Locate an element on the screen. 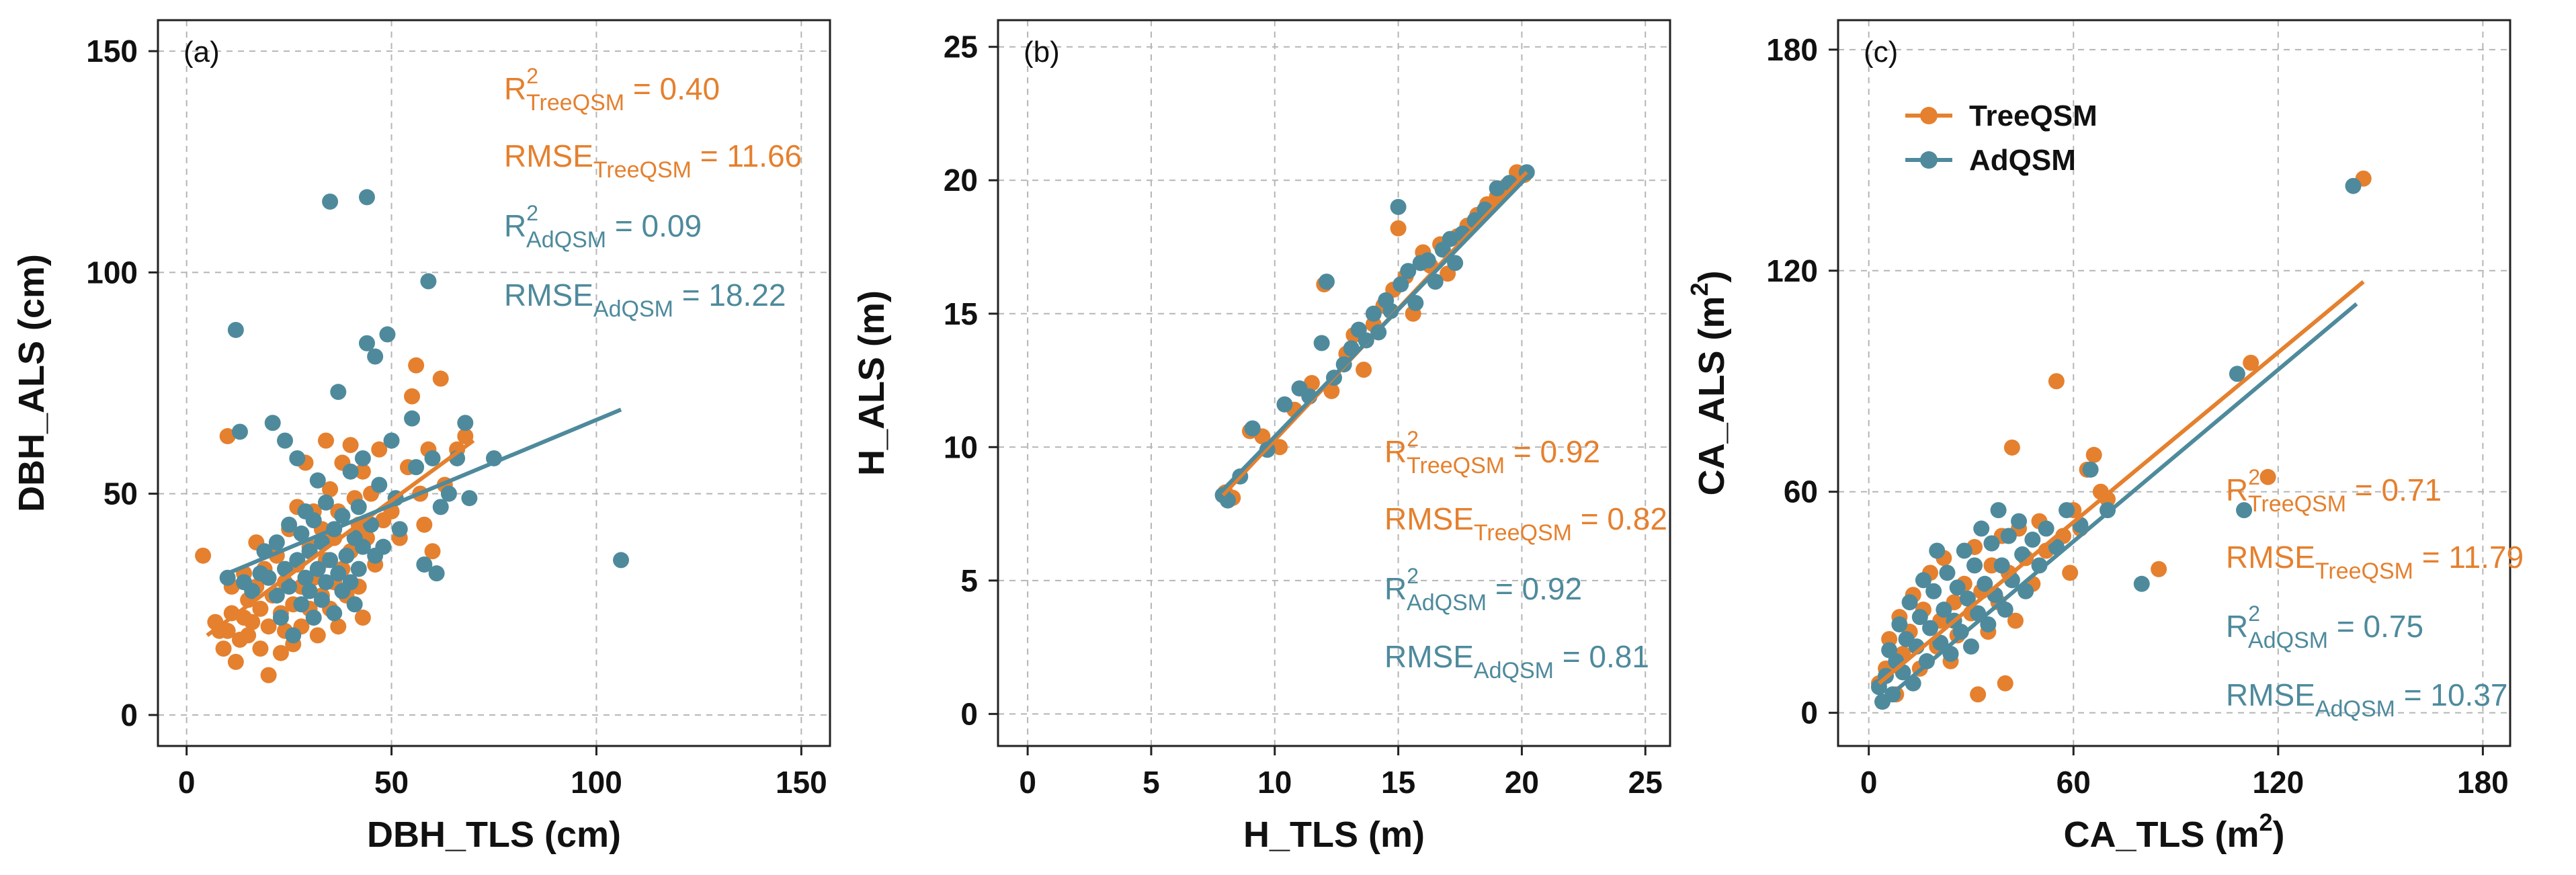 This screenshot has width=2576, height=875. x-tick-label: 25 is located at coordinates (1645, 782).